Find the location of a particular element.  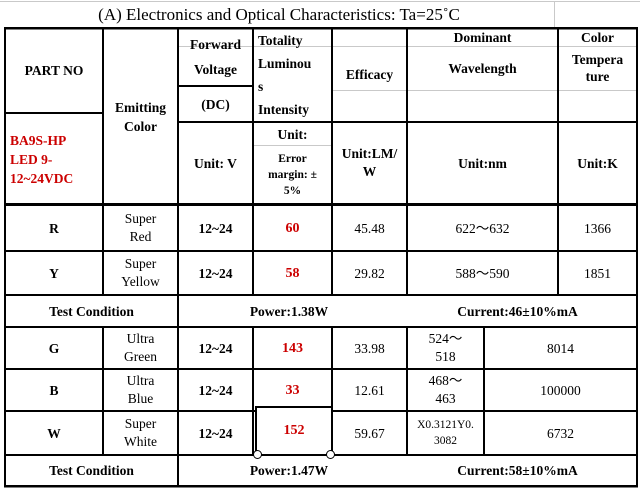

row-r-voltage: 12~24 is located at coordinates (215, 228).